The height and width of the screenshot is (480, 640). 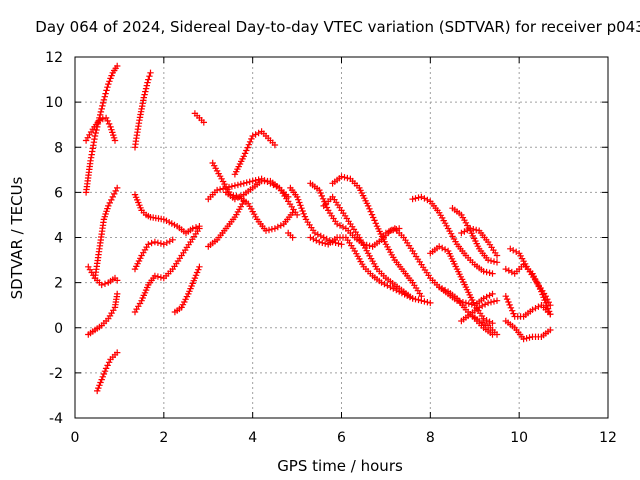 What do you see at coordinates (58, 239) in the screenshot?
I see `y-tick-label: 4` at bounding box center [58, 239].